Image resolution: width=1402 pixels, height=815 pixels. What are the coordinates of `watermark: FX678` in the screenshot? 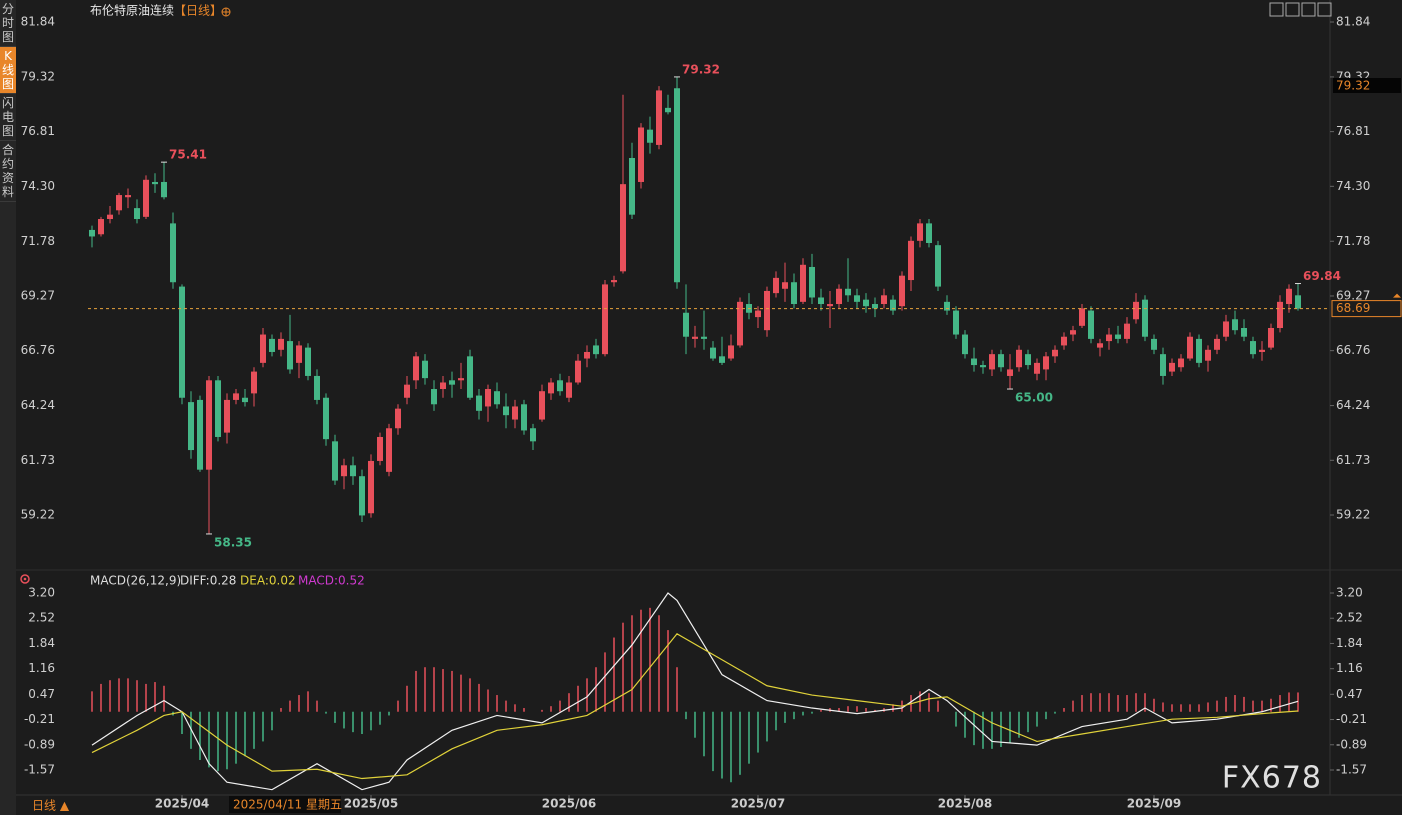 It's located at (1272, 778).